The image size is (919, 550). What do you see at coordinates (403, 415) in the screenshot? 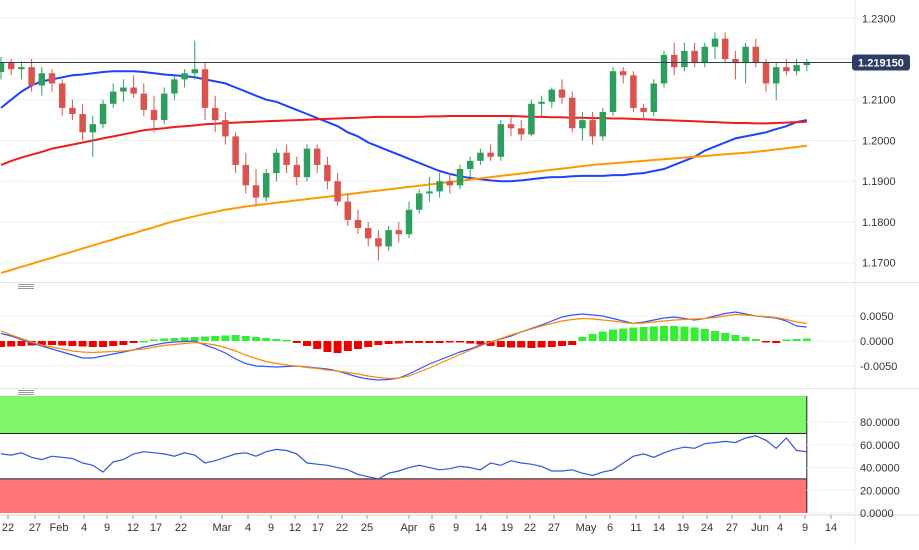
I see `rsi-overbought-zone` at bounding box center [403, 415].